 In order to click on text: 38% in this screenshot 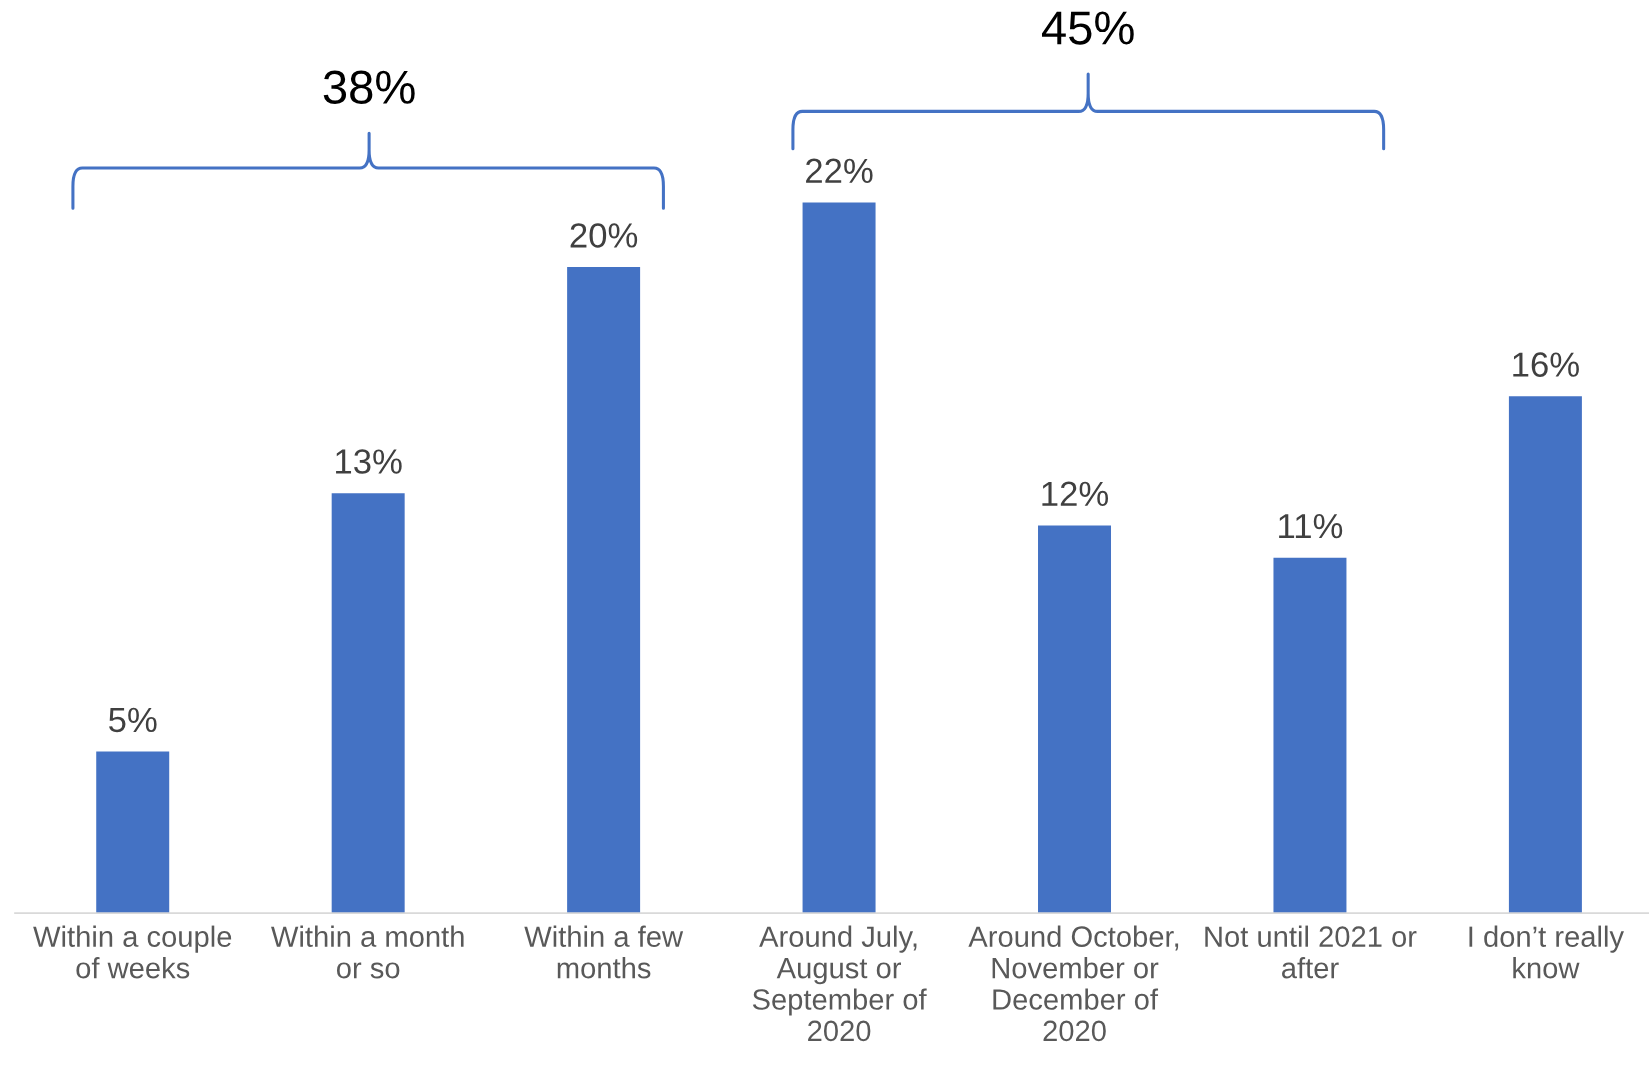, I will do `click(369, 87)`.